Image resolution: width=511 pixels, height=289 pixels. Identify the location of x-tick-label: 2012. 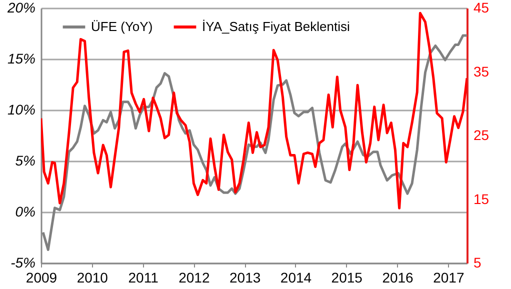
(194, 278).